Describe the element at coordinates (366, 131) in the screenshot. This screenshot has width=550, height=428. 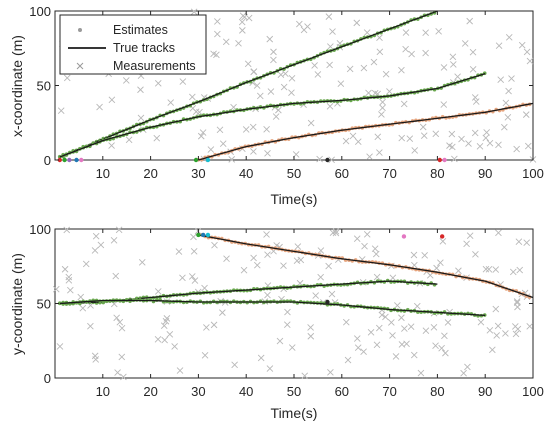
I see `true-track-line` at that location.